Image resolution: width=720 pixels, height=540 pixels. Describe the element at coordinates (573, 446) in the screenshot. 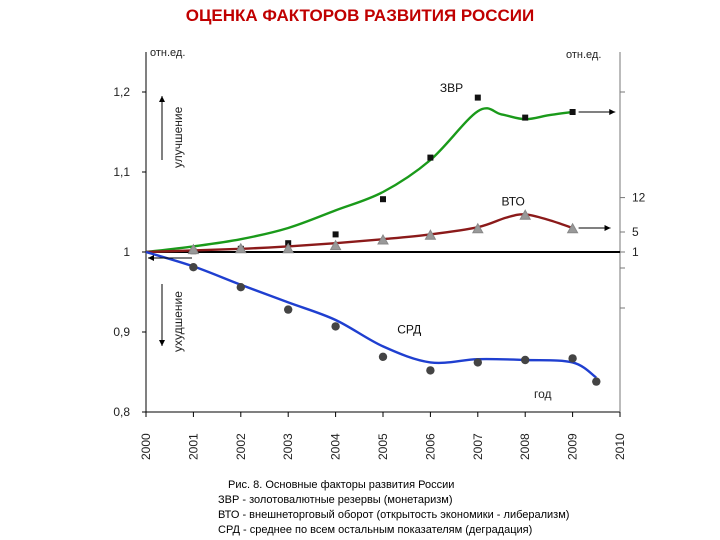

I see `x-tick-label: 2009` at that location.